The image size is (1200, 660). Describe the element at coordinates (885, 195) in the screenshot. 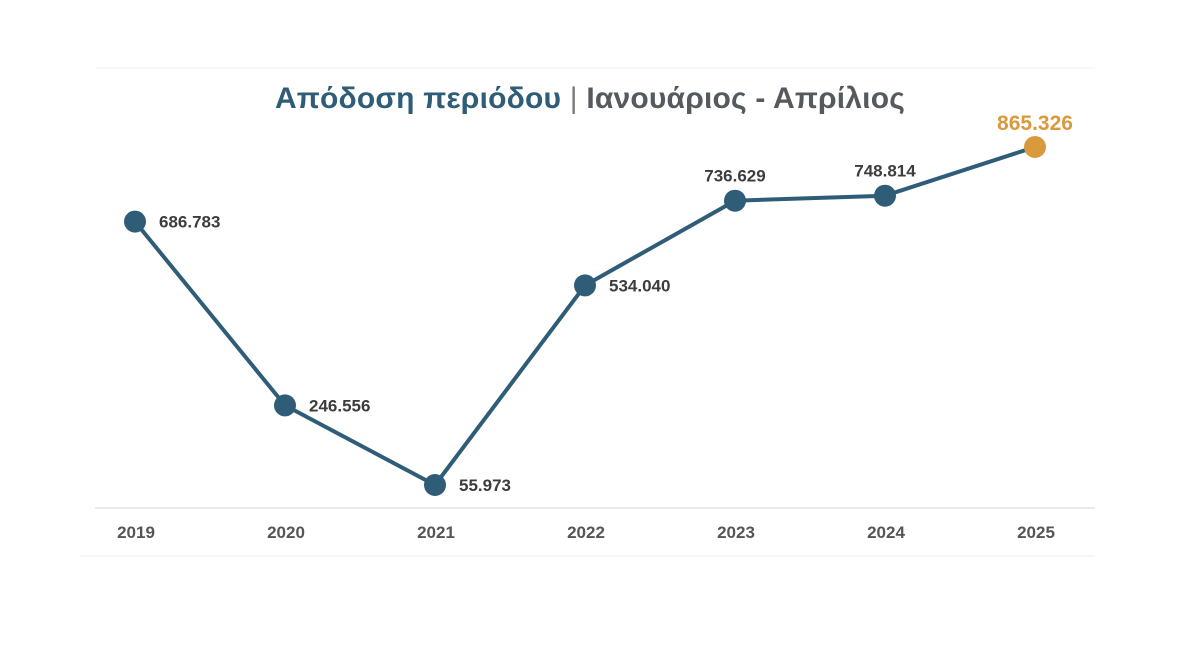

I see `data-point-2024` at that location.